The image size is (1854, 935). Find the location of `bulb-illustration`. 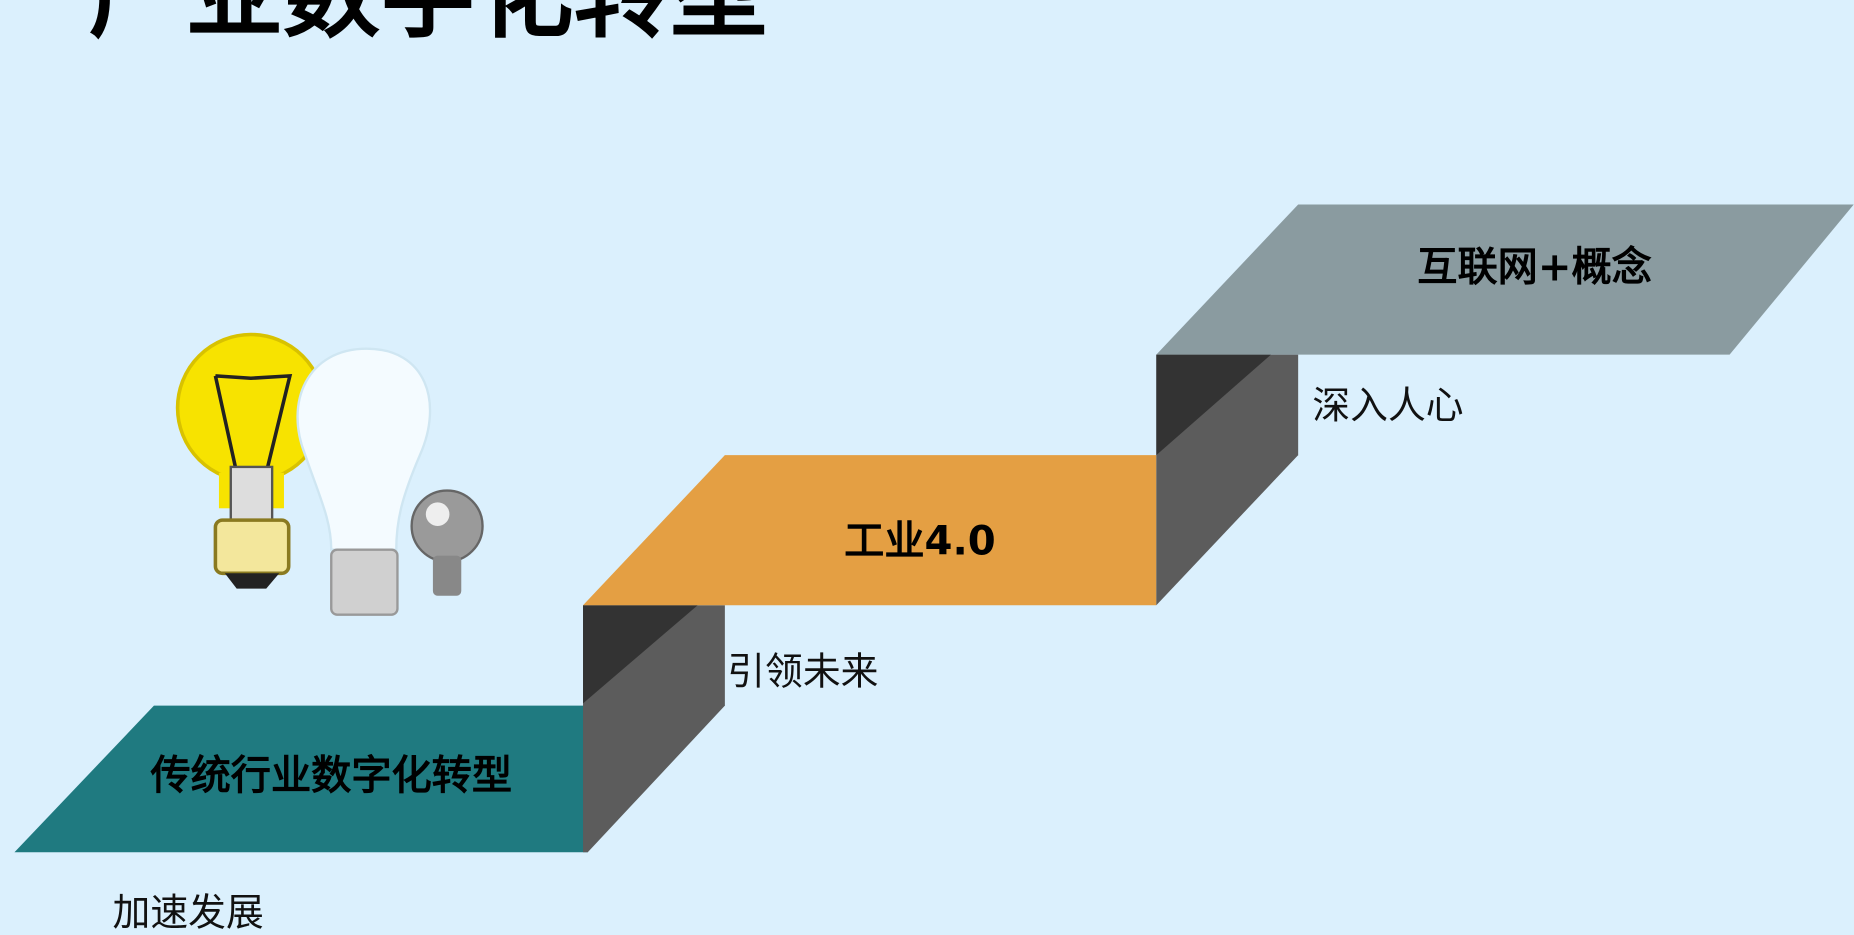

bulb-illustration is located at coordinates (329, 474).